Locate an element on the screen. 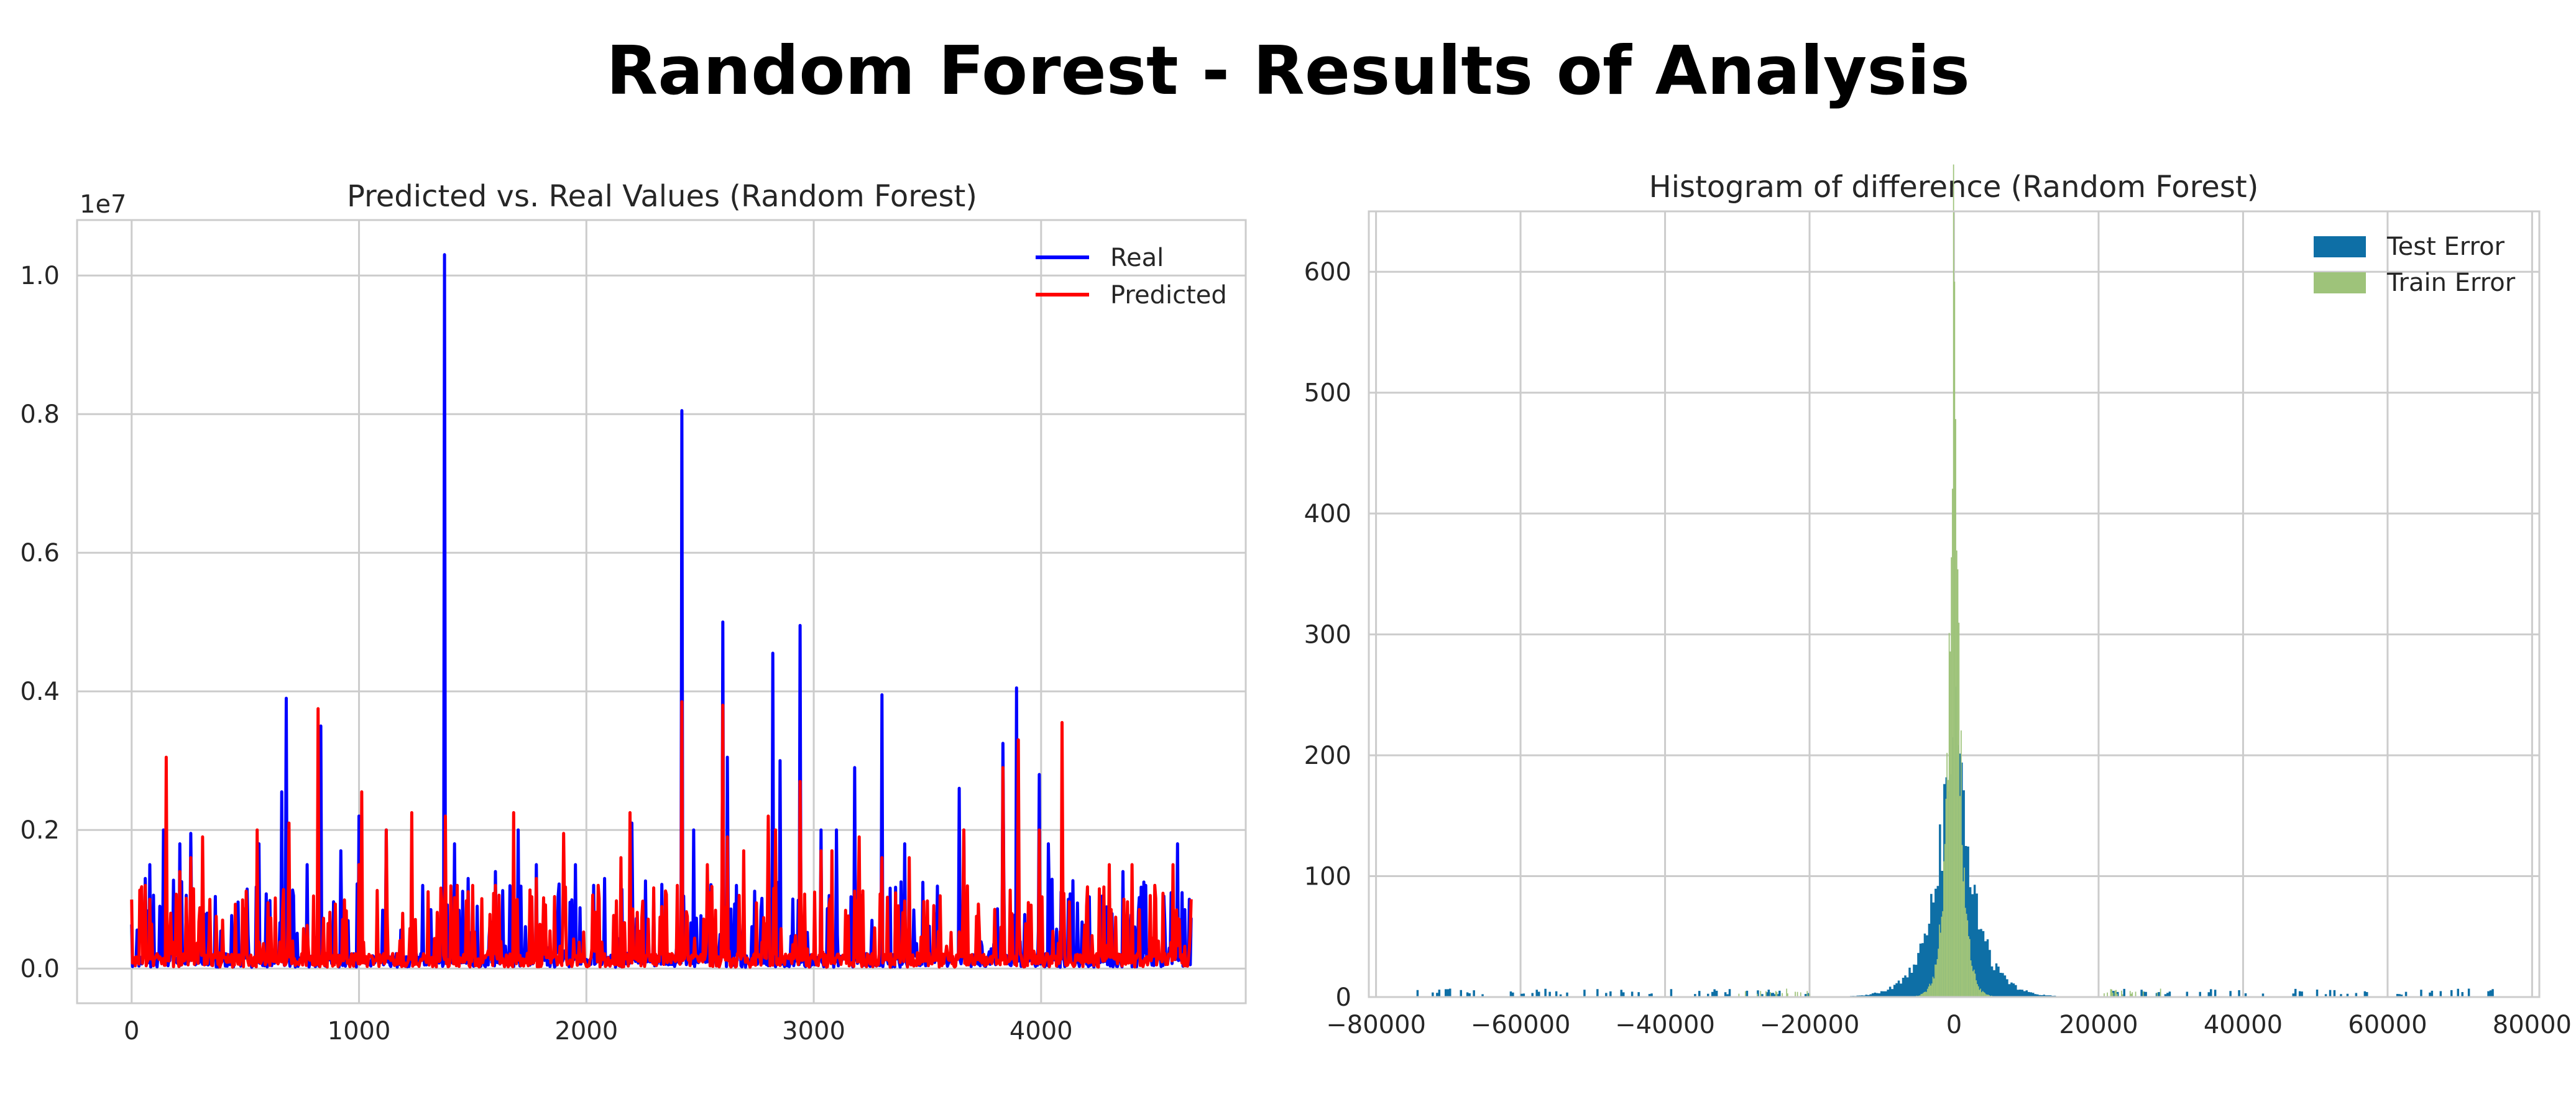 This screenshot has height=1094, width=2576. y-tick-label: 300 is located at coordinates (1327, 635).